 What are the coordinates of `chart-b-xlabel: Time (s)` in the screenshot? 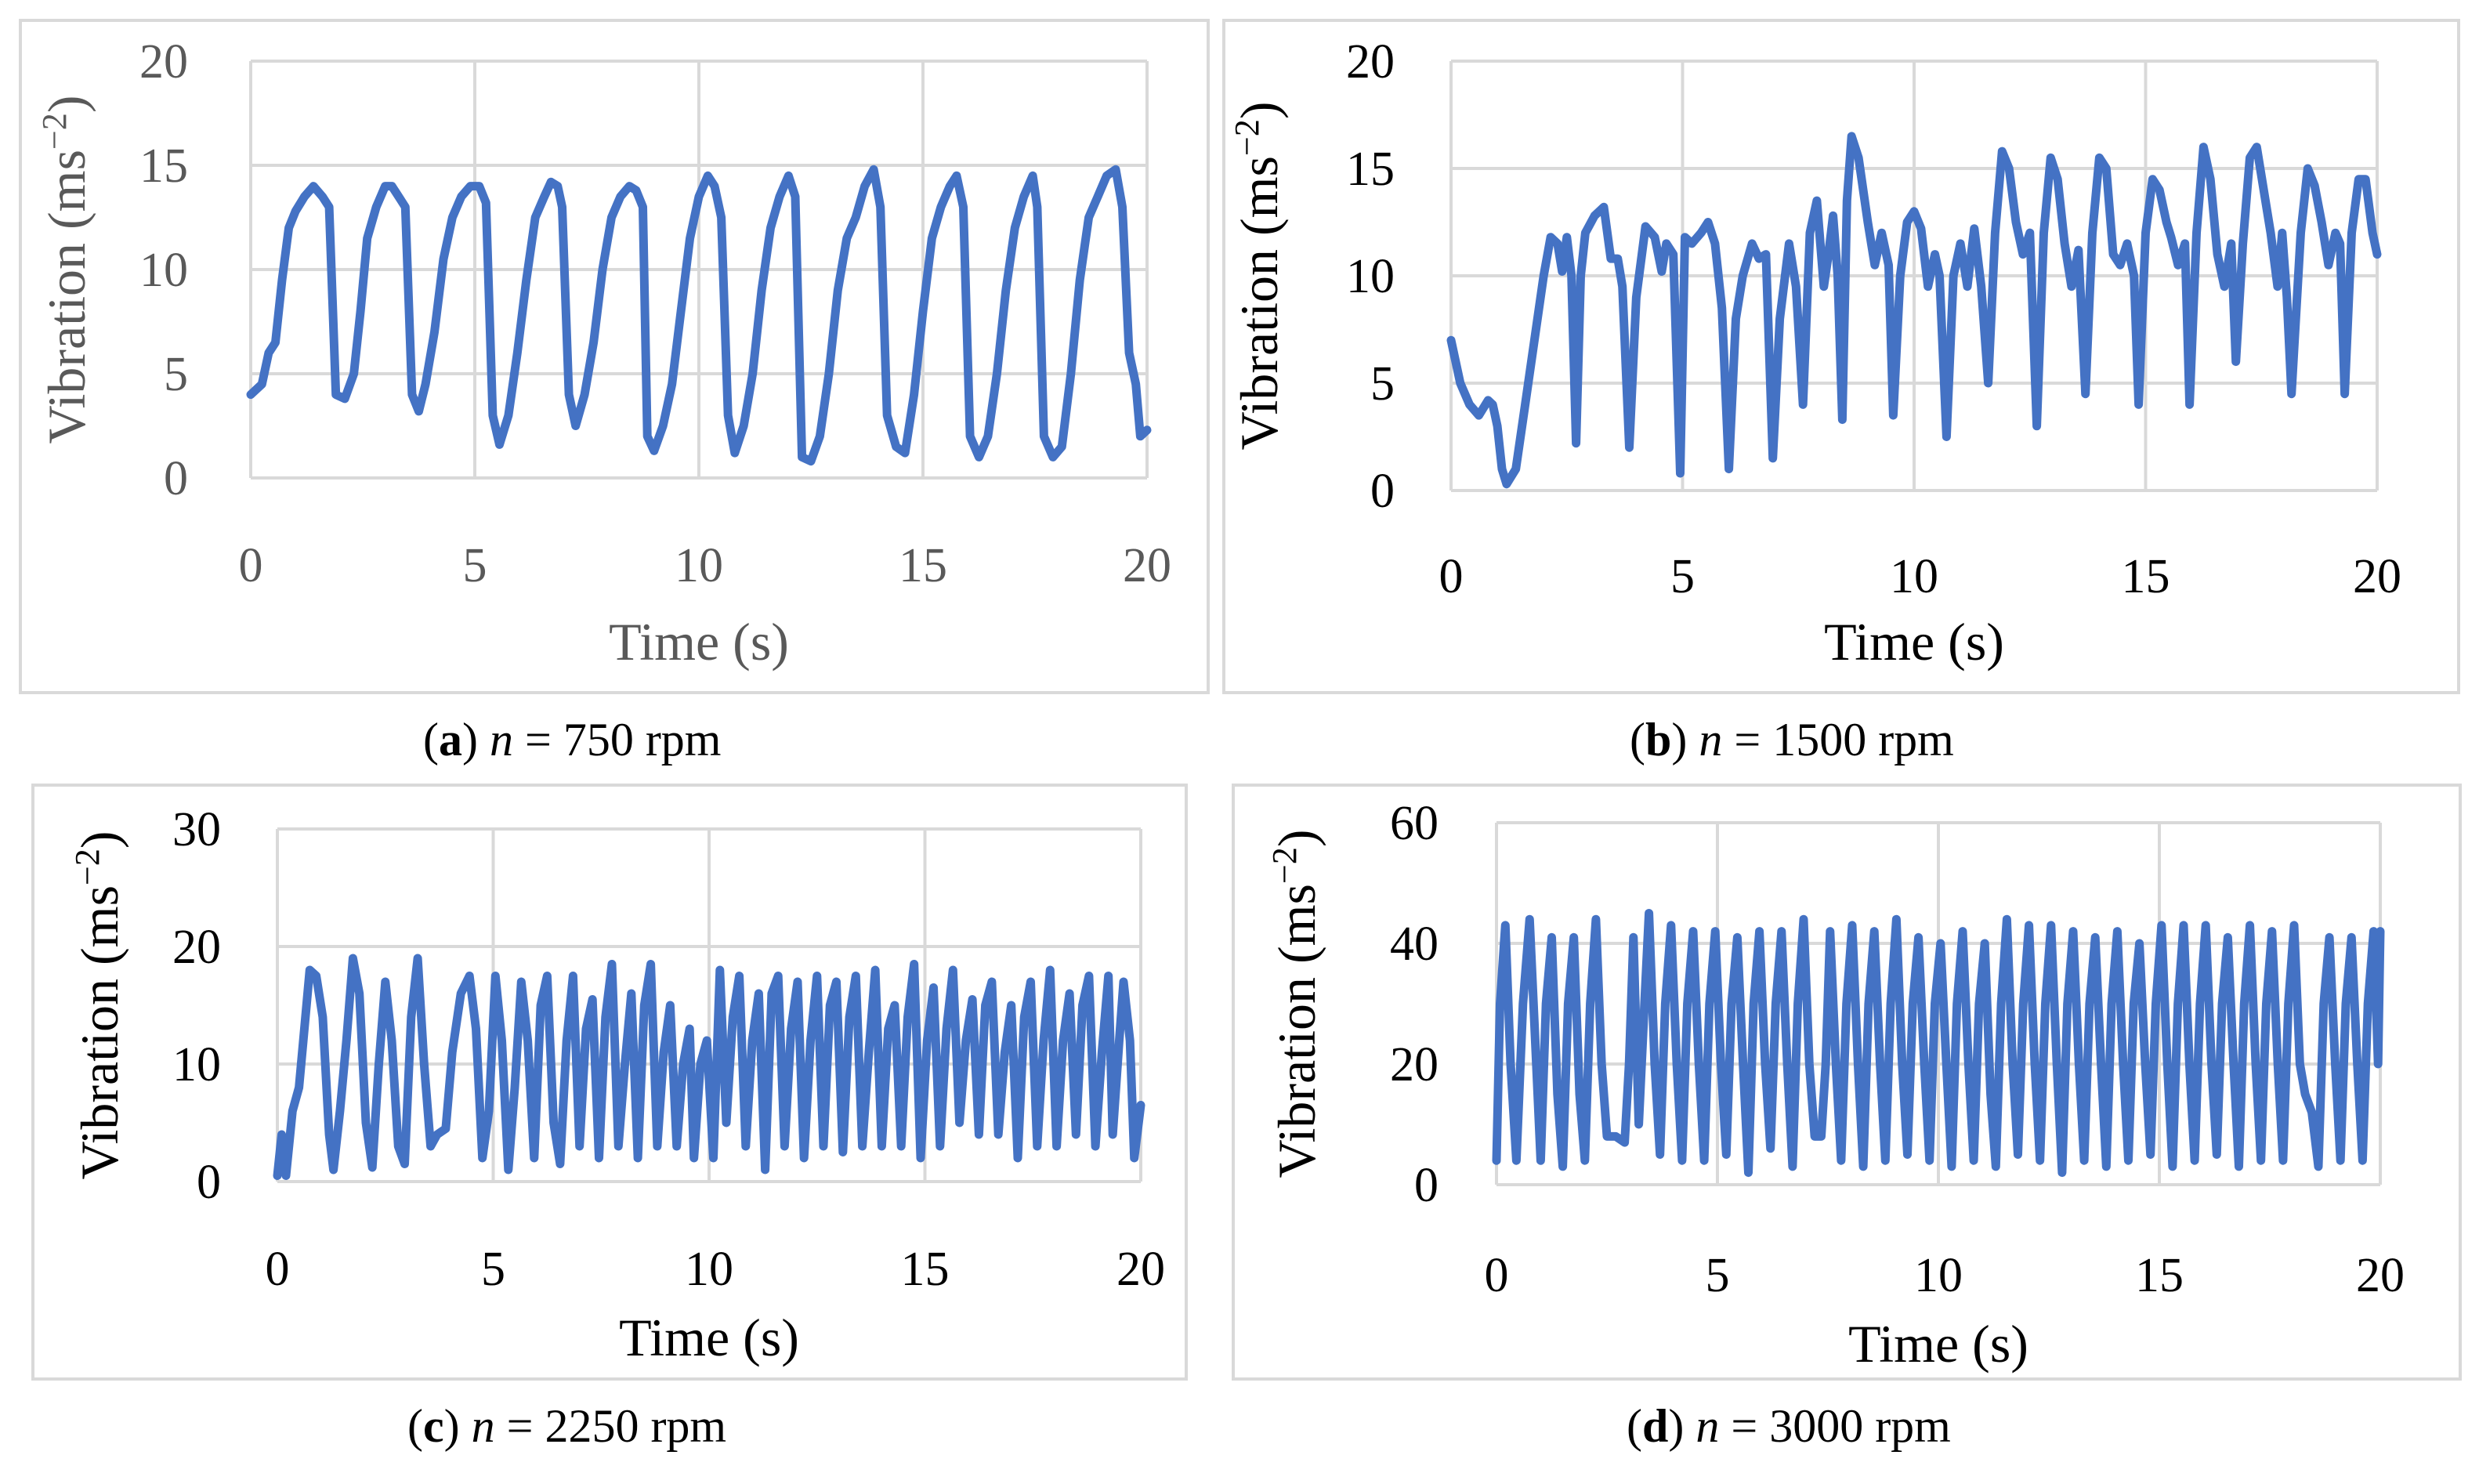 It's located at (1914, 641).